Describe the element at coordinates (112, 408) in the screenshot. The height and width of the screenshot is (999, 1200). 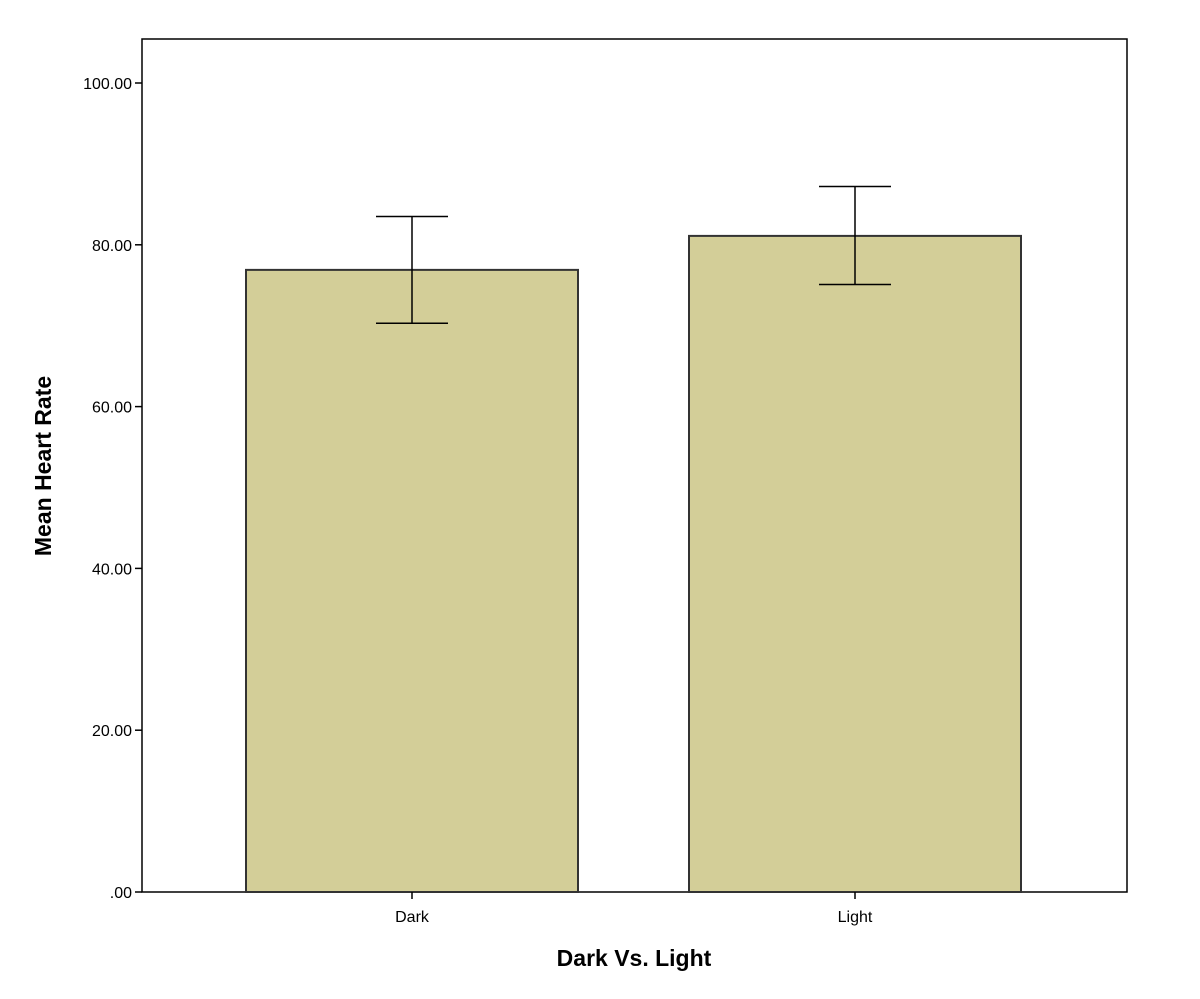
I see `y-tick-label-3: 60.00` at that location.